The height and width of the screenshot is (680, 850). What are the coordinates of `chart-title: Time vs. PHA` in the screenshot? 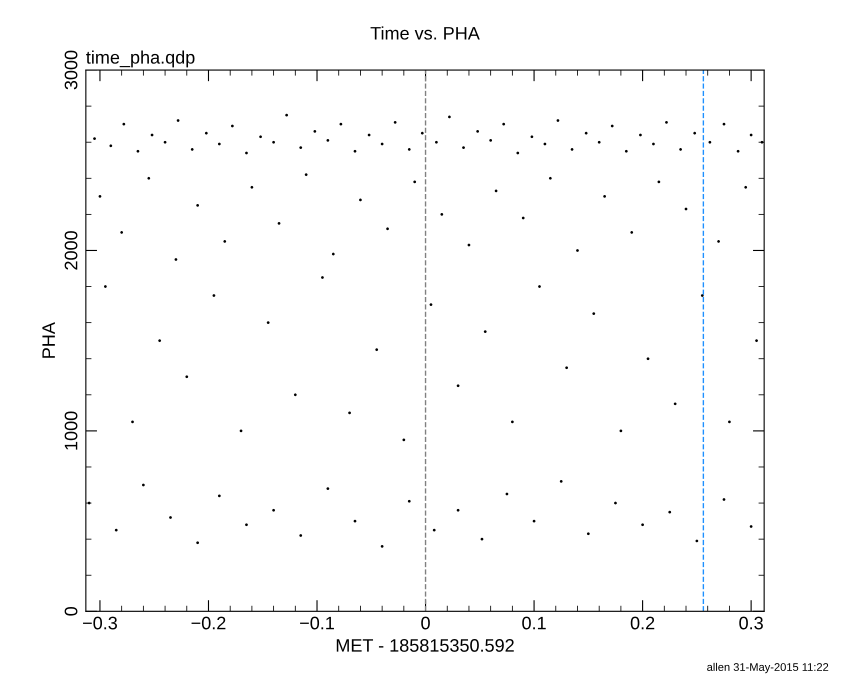 It's located at (425, 33).